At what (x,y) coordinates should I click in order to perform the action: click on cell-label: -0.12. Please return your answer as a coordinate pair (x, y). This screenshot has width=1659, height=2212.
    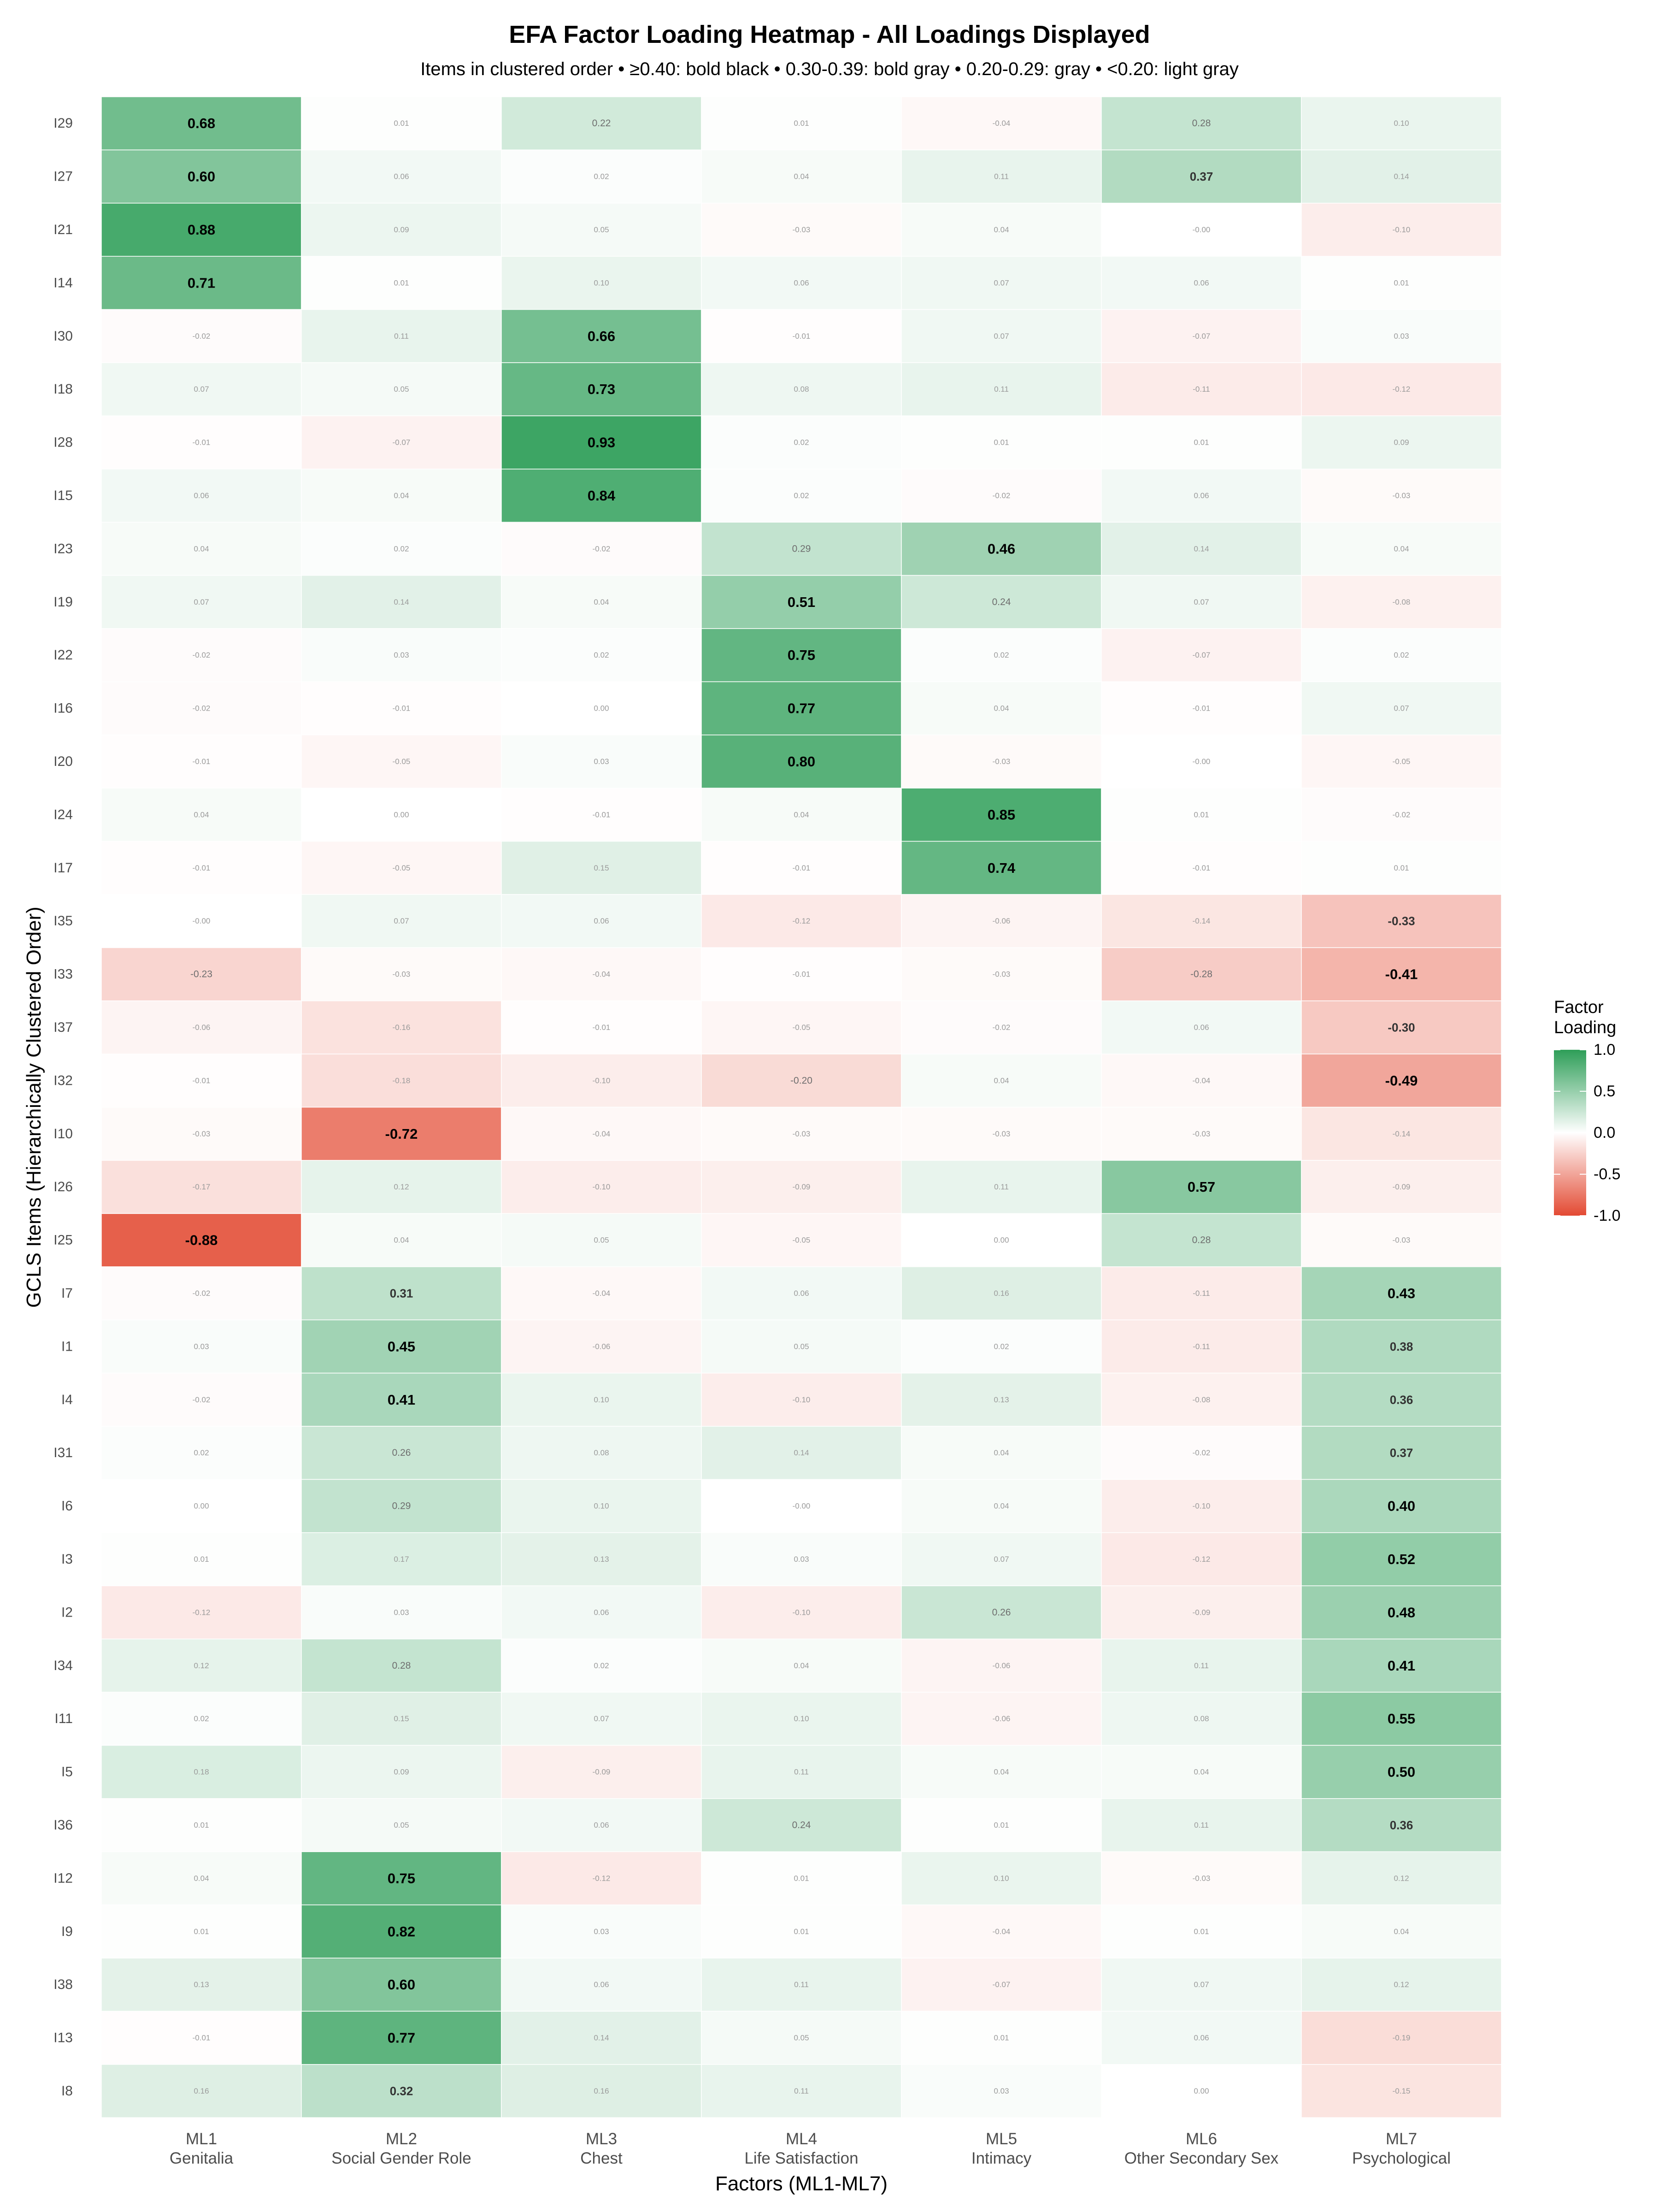
    Looking at the image, I should click on (202, 1612).